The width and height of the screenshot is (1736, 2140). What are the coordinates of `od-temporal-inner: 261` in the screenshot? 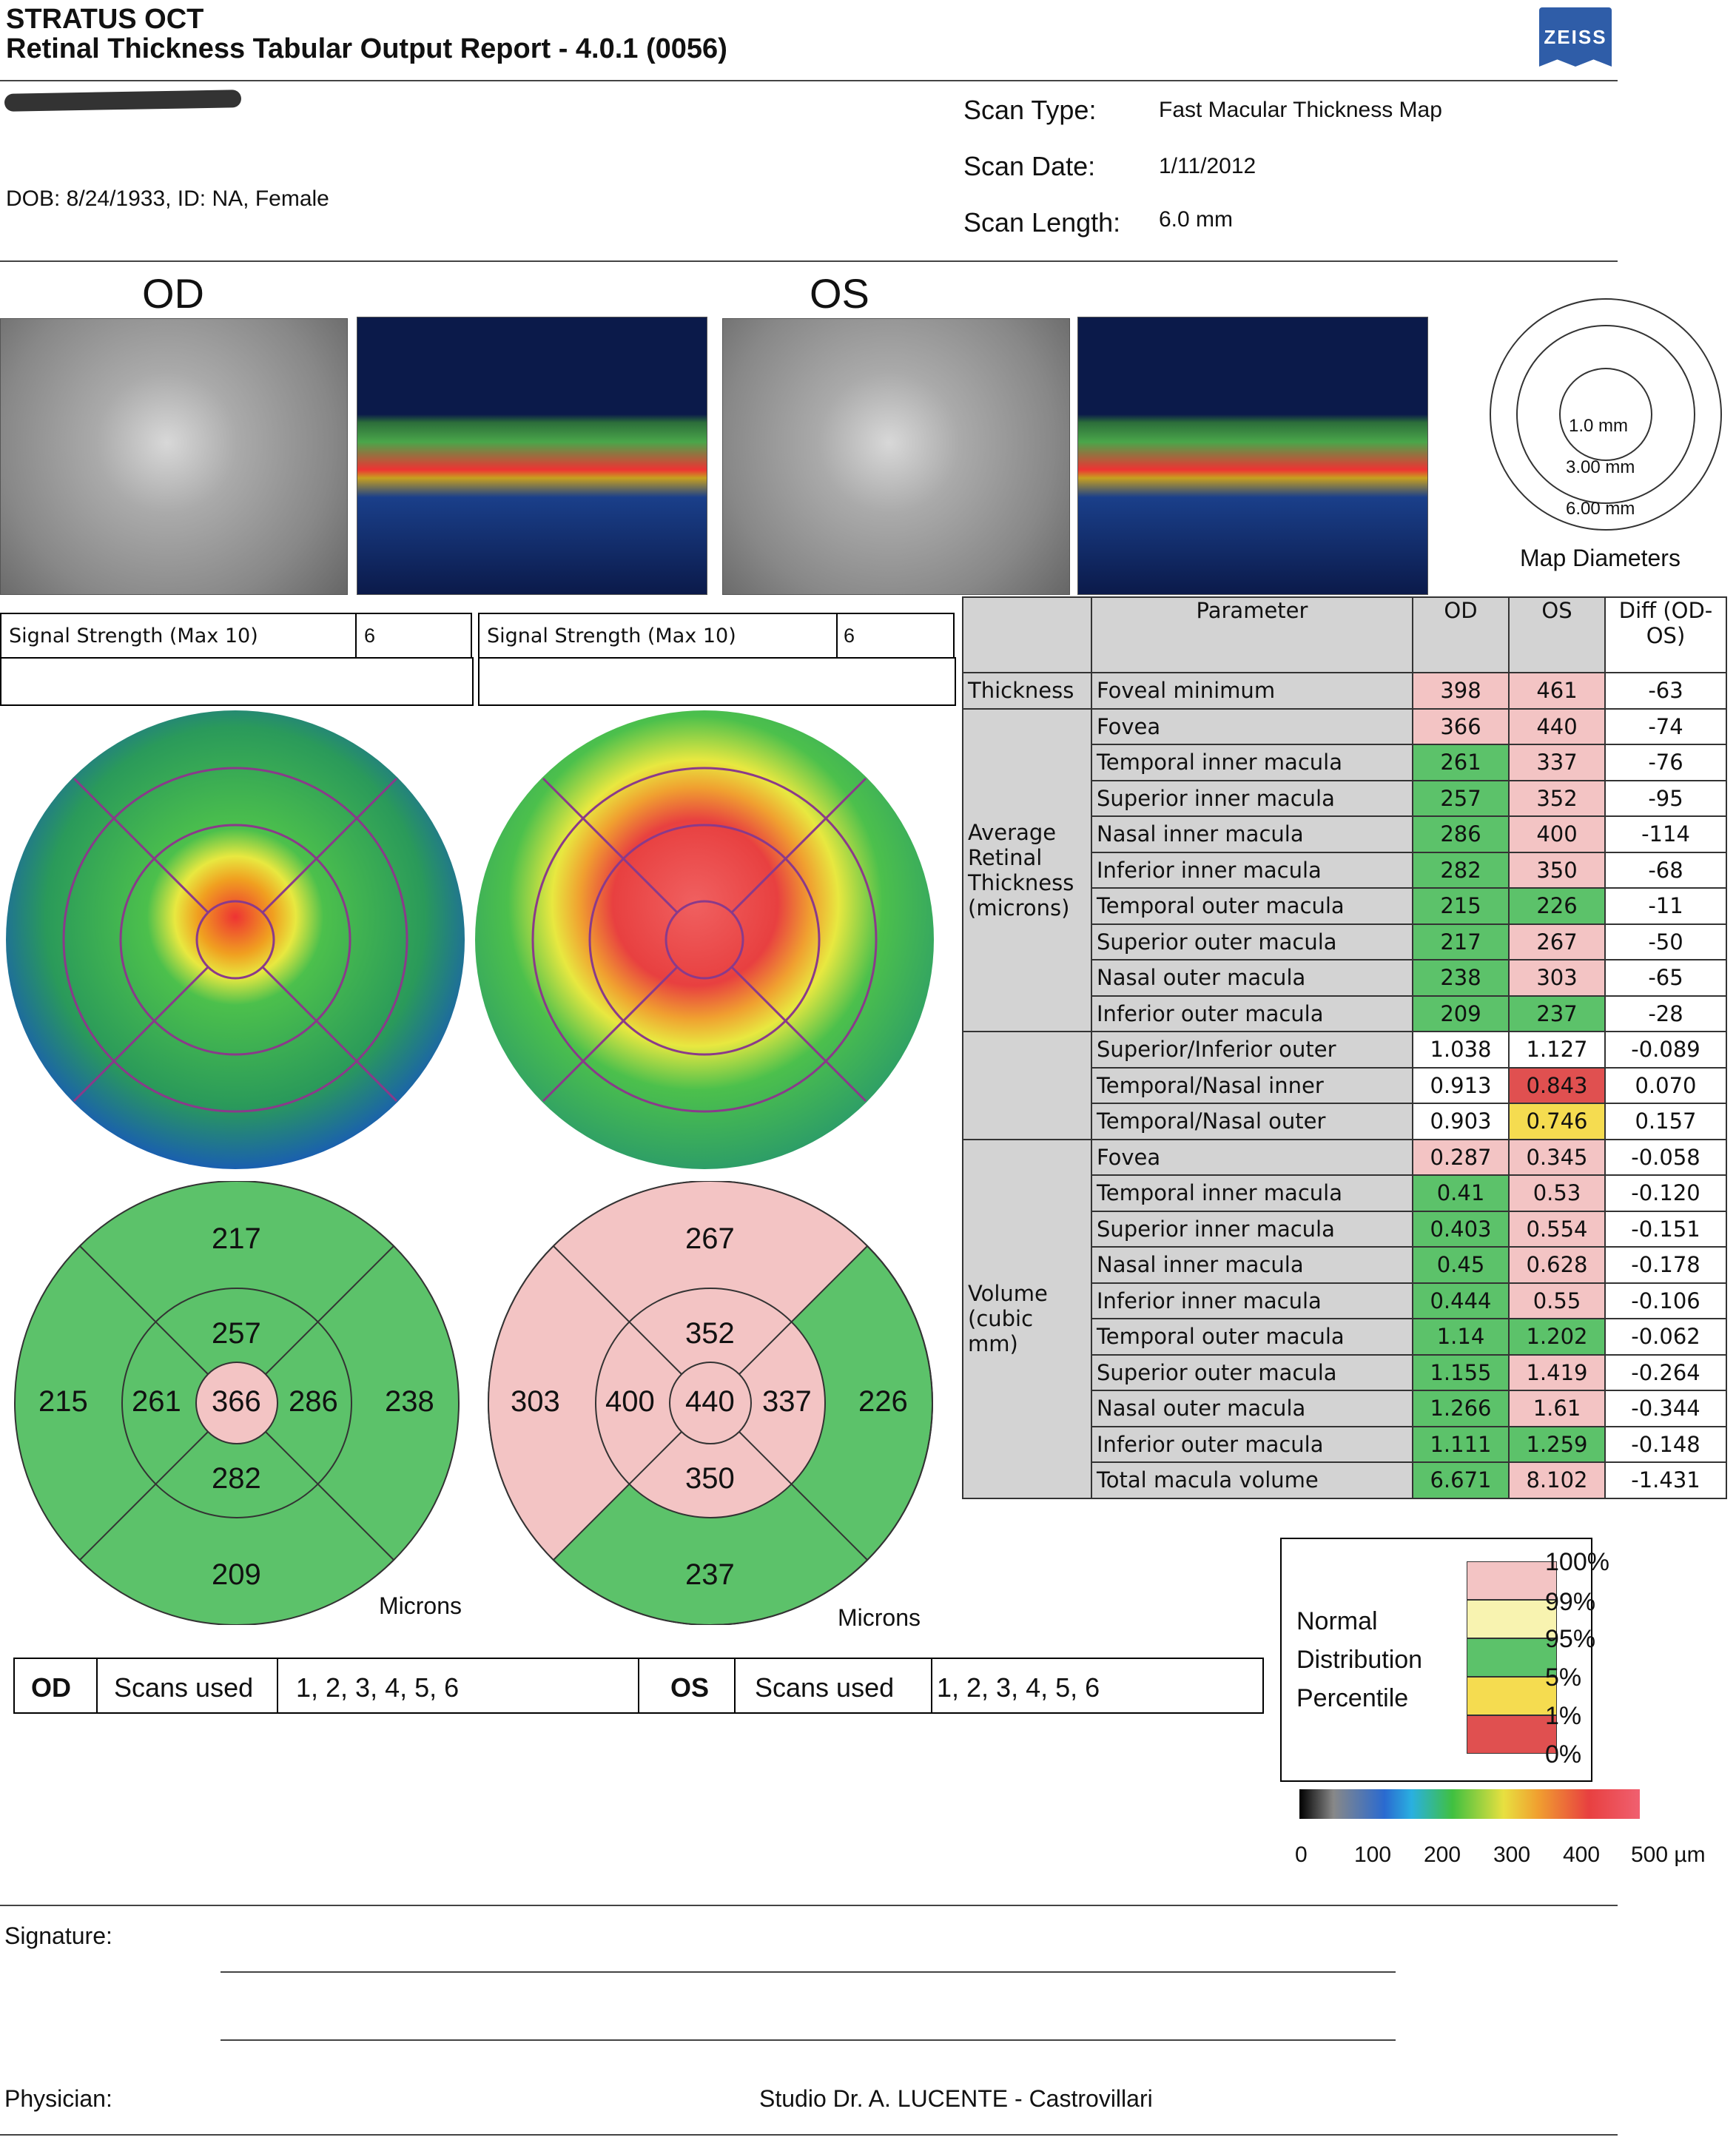 It's located at (156, 1401).